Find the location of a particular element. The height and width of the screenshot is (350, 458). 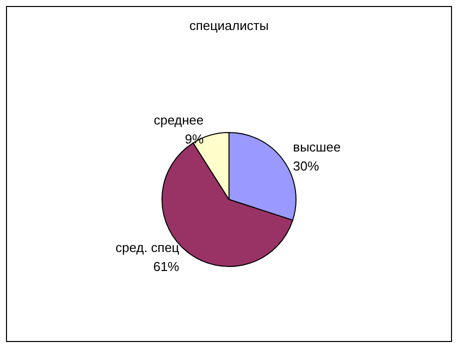

slice-label: сред. спец is located at coordinates (148, 248).